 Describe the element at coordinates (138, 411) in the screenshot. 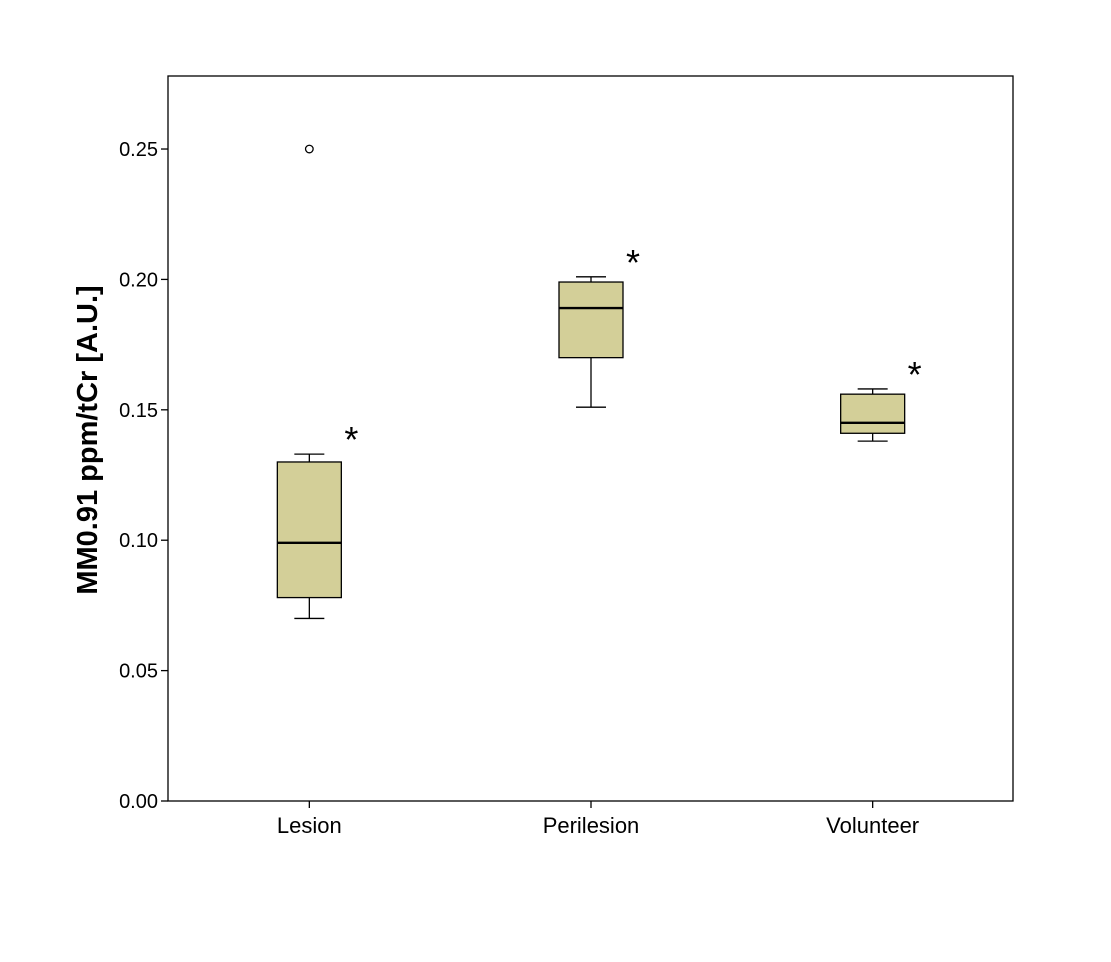

I see `y-tick-label: 0.15` at that location.